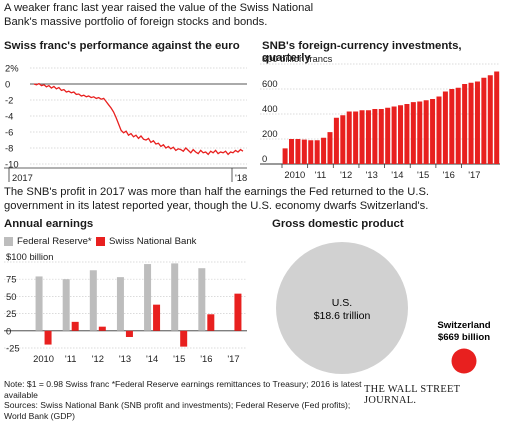 This screenshot has width=505, height=421. I want to click on x-tick-label: 2017, so click(22, 177).